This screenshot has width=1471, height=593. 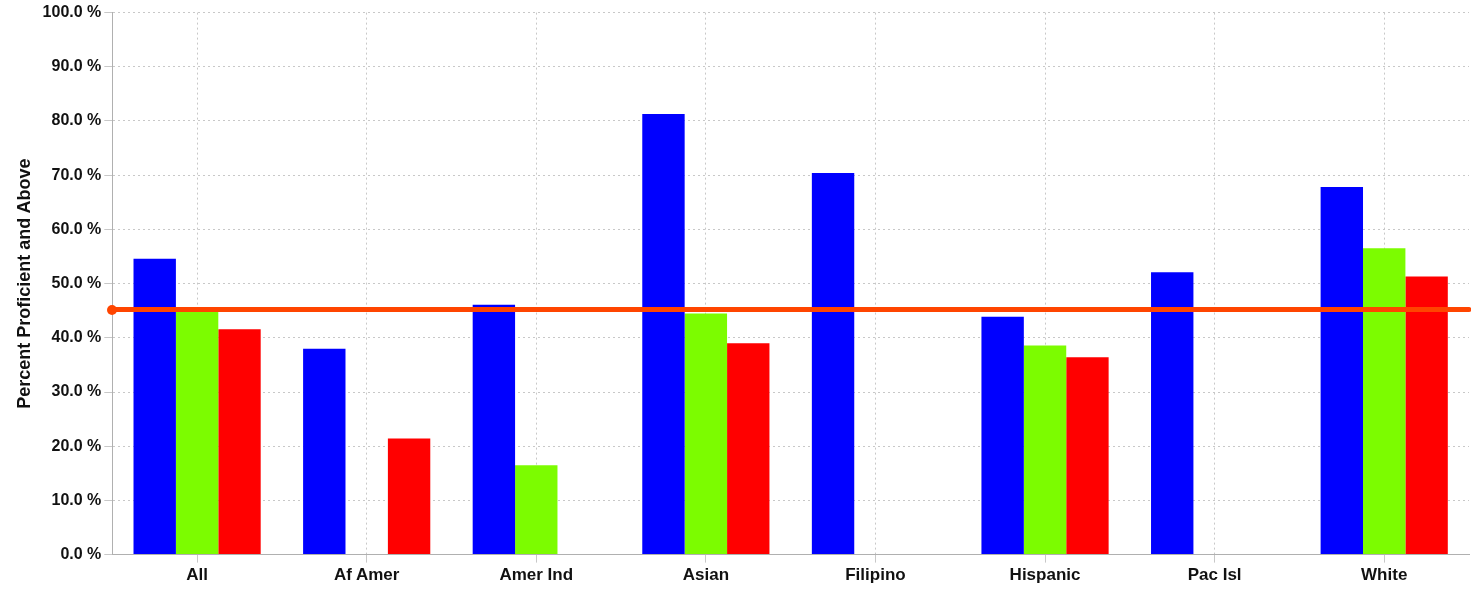 What do you see at coordinates (1384, 575) in the screenshot?
I see `x-tick-label: White` at bounding box center [1384, 575].